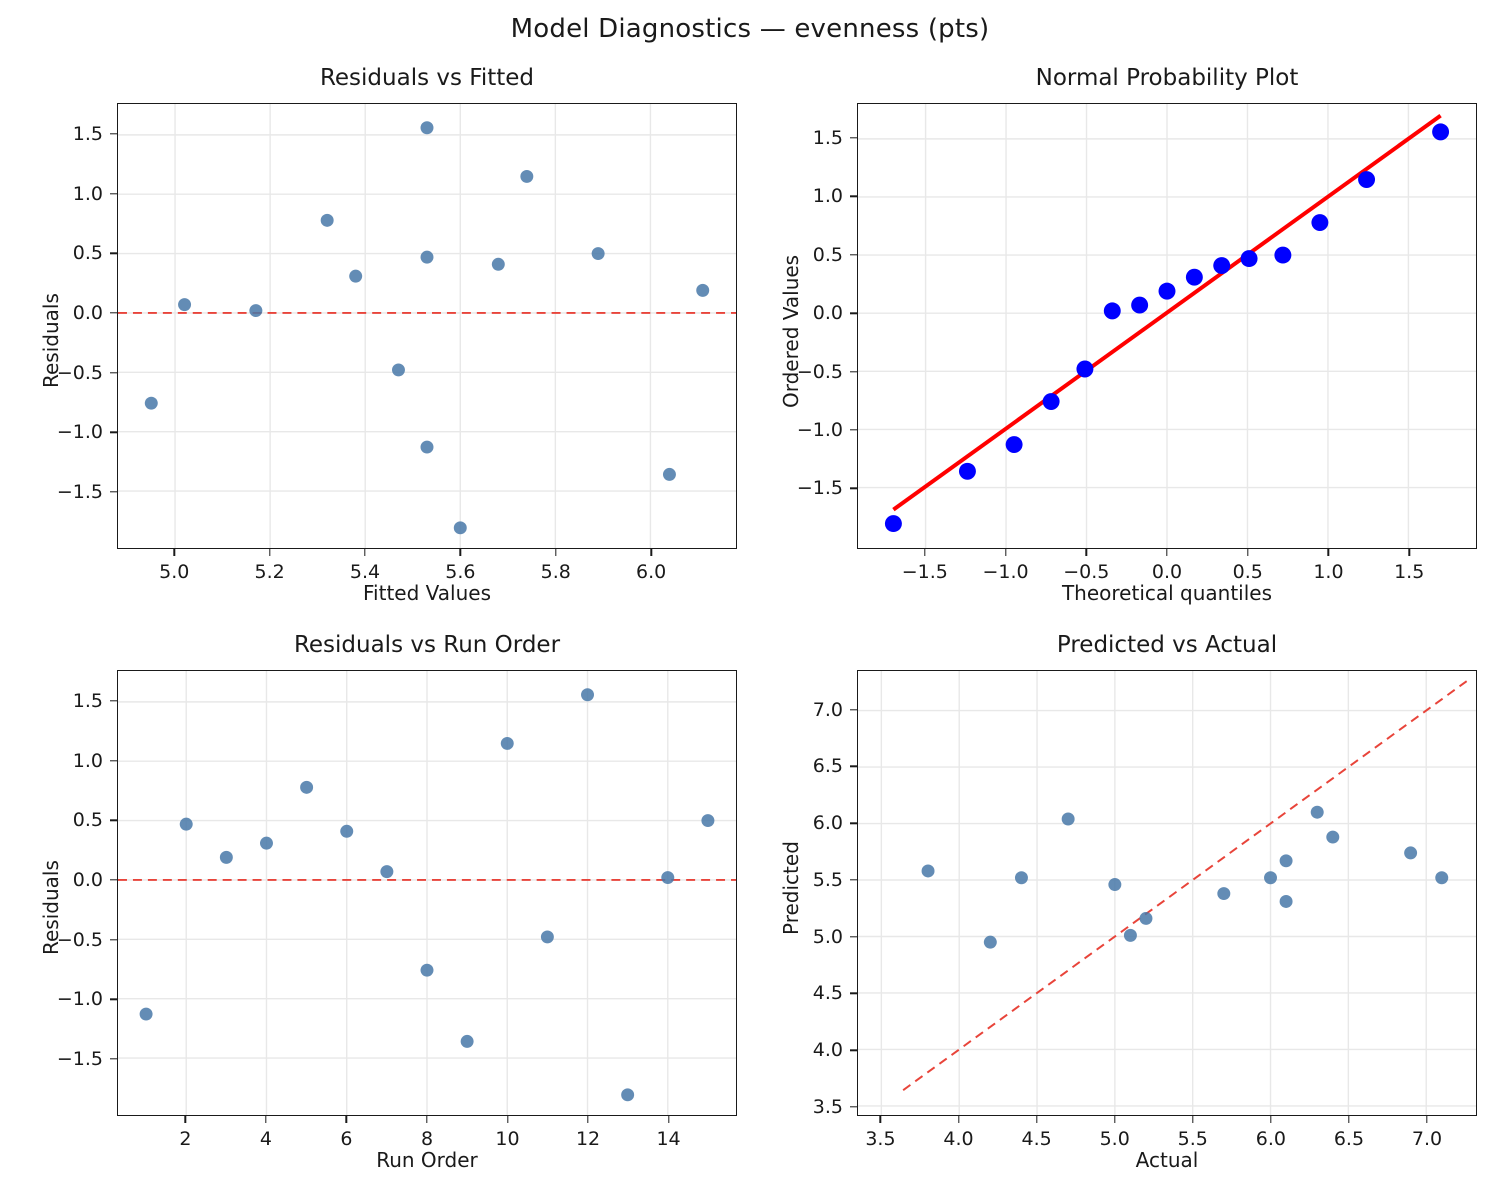 This screenshot has width=1500, height=1200. I want to click on x-tick-label: 1.0, so click(1328, 572).